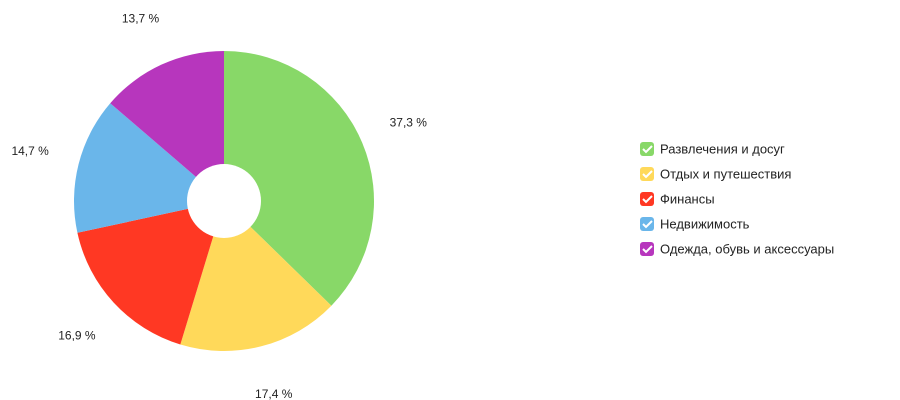  I want to click on value-label: 17,4 %, so click(274, 393).